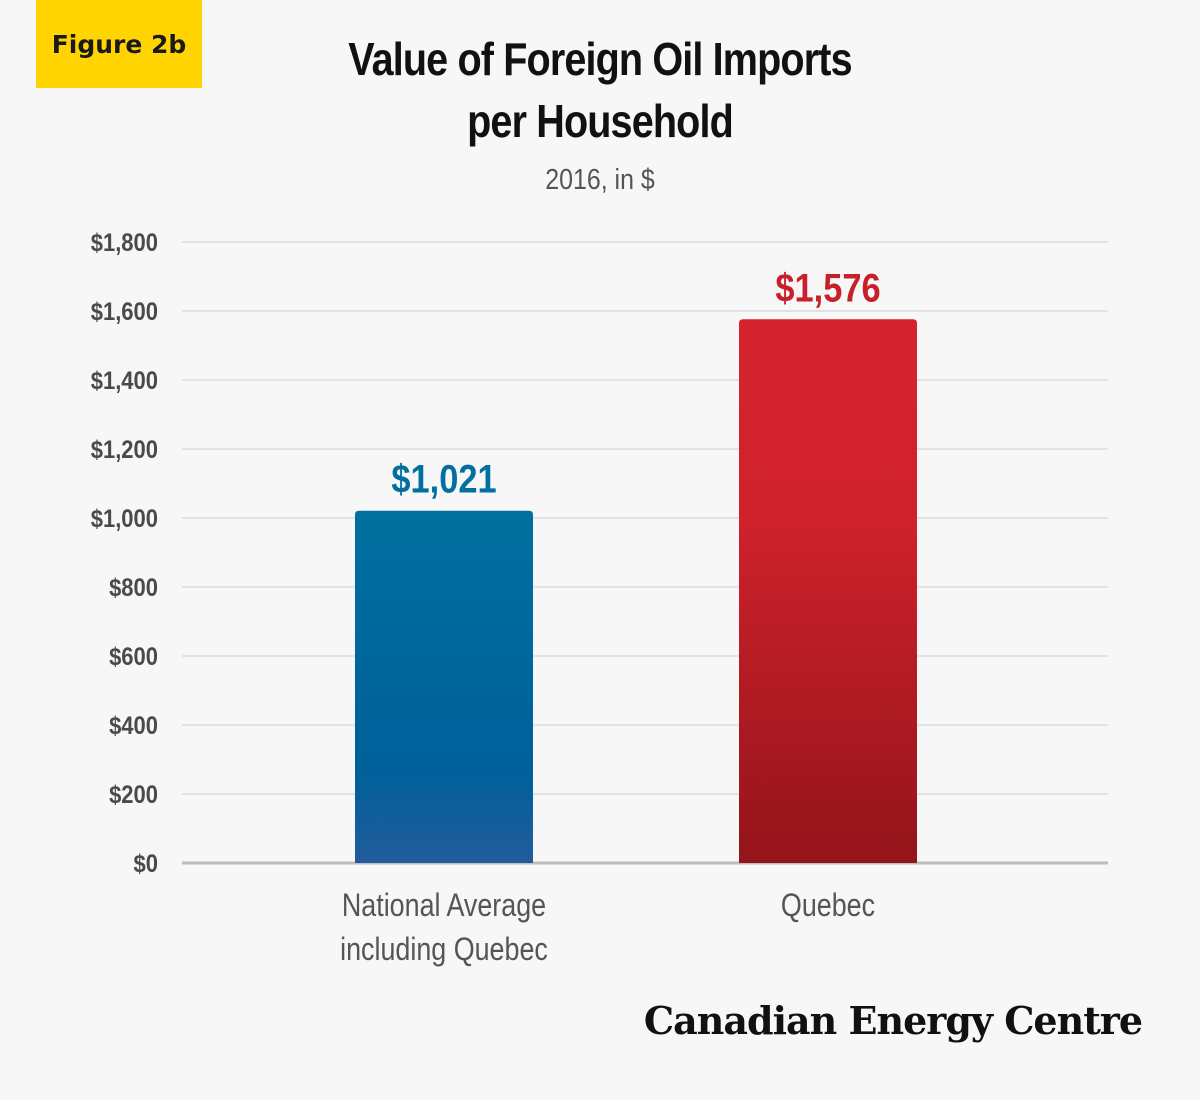 The width and height of the screenshot is (1200, 1100). Describe the element at coordinates (444, 906) in the screenshot. I see `x-tick-label: National Average` at that location.